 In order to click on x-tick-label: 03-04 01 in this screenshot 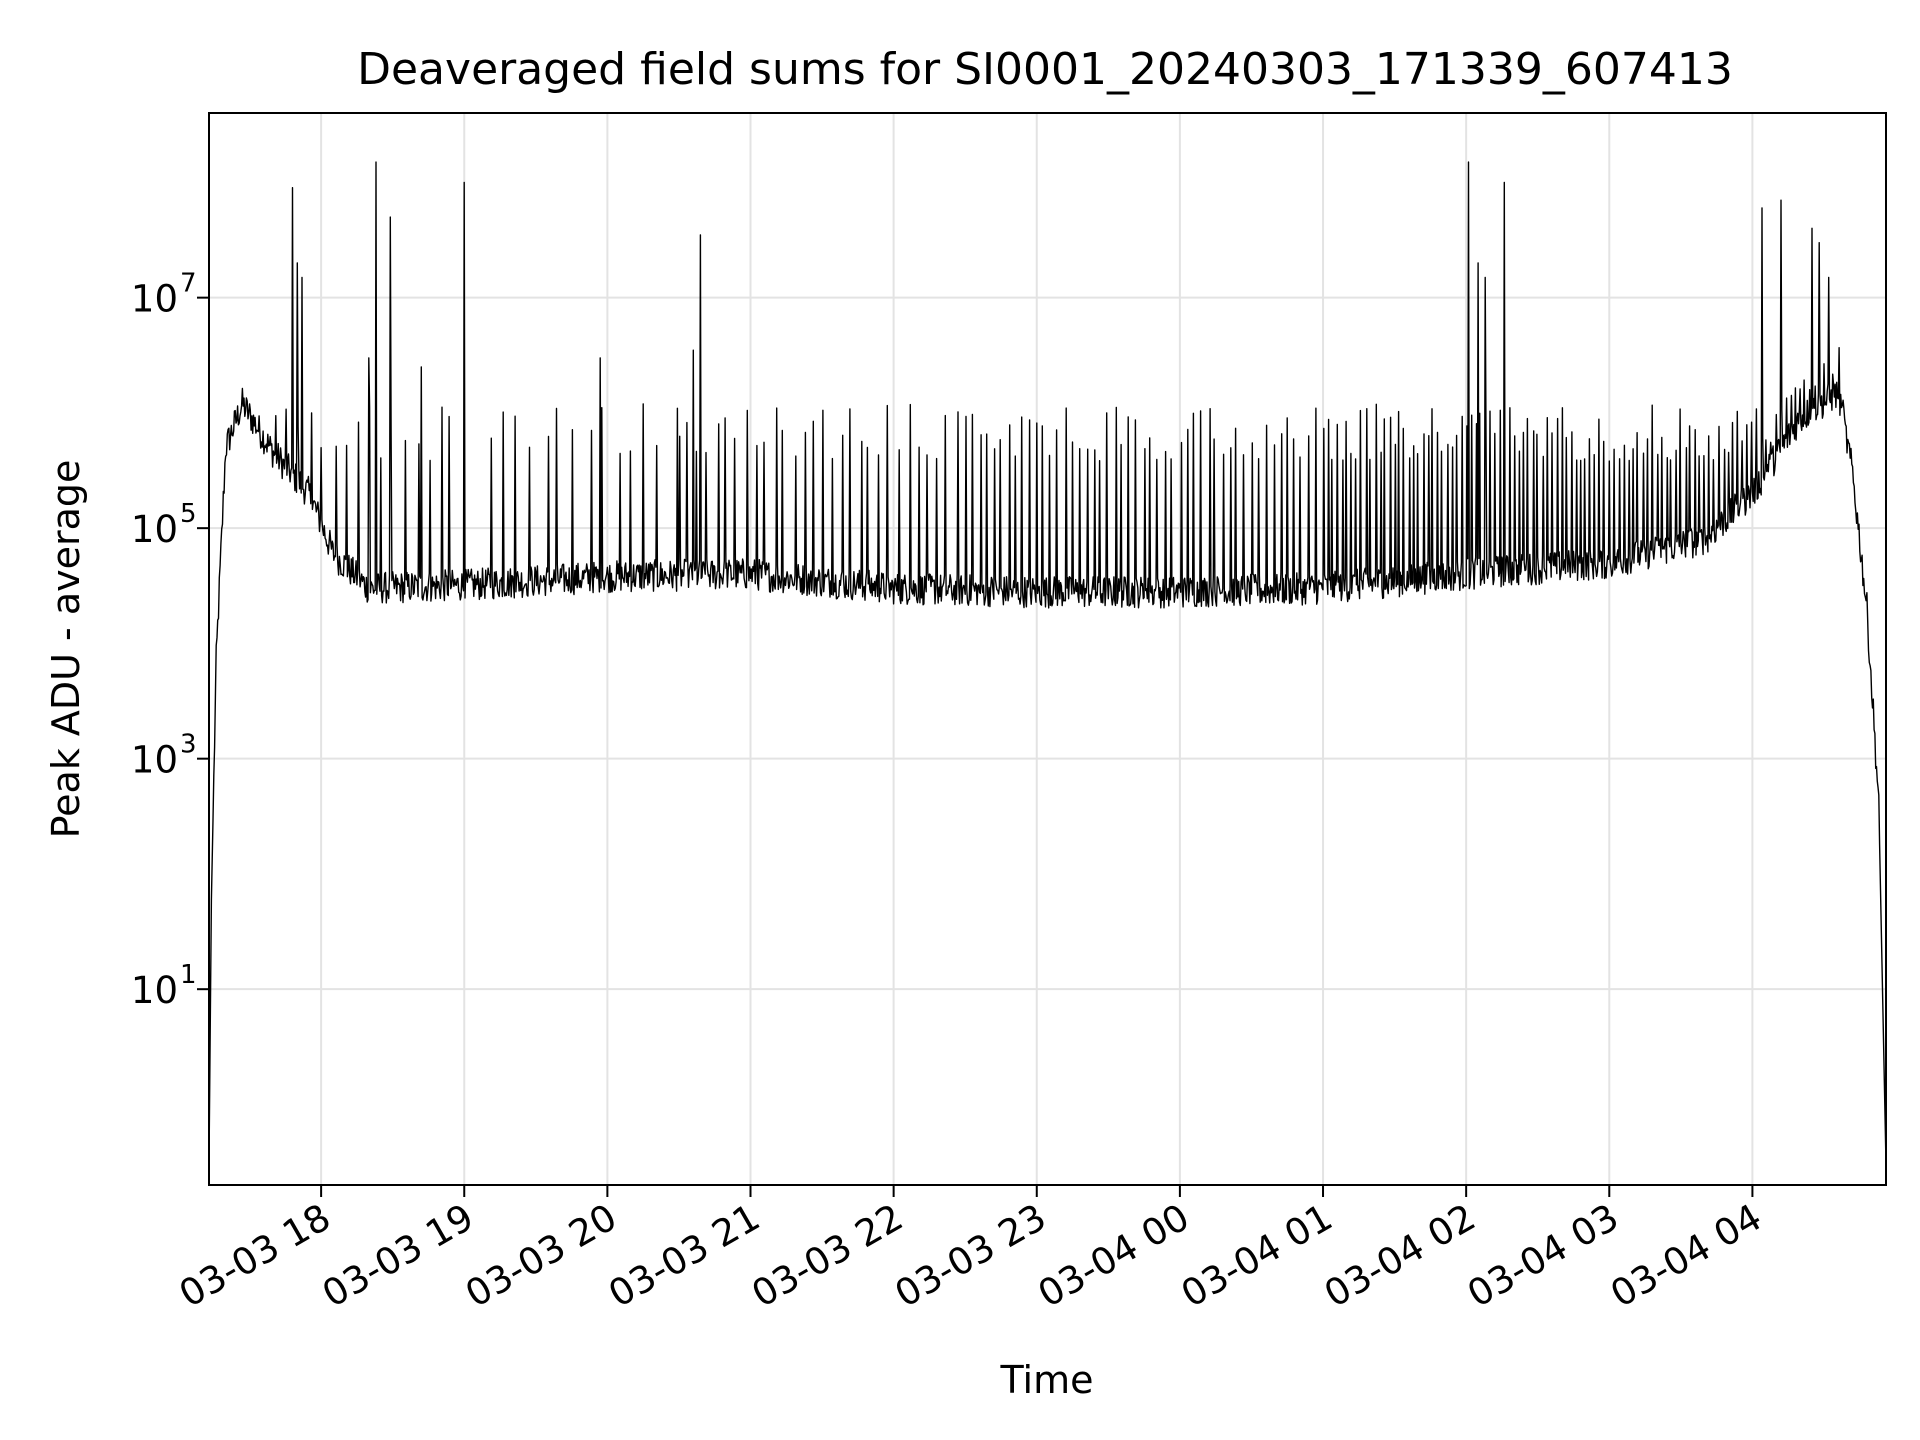, I will do `click(1257, 1256)`.